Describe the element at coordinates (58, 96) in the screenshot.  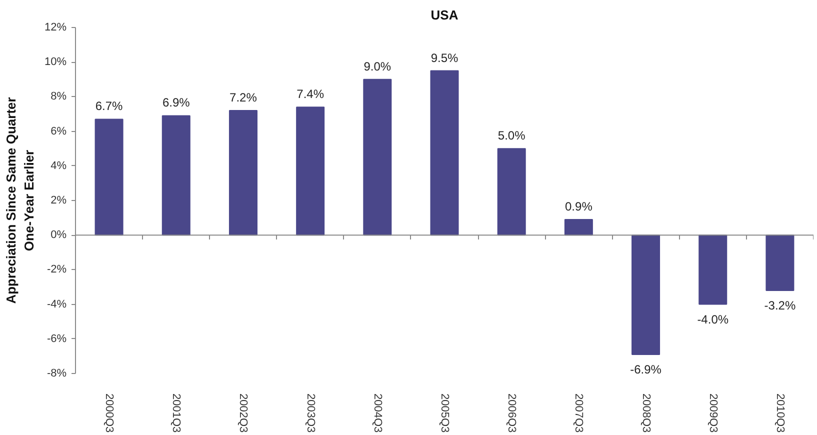
I see `y-tick-label: 8%` at that location.